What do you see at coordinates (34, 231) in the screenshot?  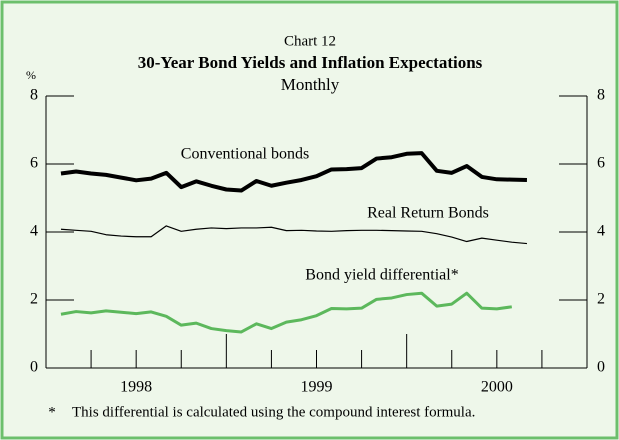 I see `y-tick-label: 4` at bounding box center [34, 231].